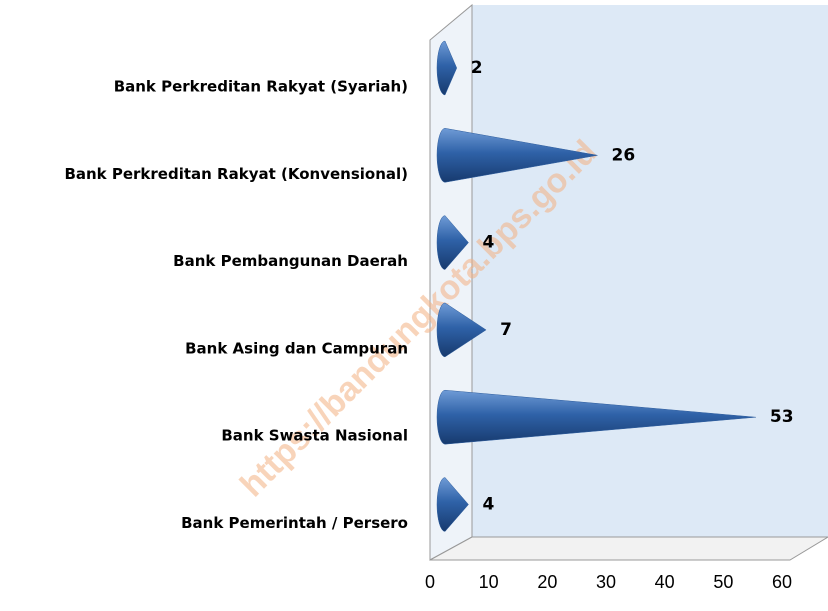  What do you see at coordinates (430, 582) in the screenshot?
I see `x-tick-label: 0` at bounding box center [430, 582].